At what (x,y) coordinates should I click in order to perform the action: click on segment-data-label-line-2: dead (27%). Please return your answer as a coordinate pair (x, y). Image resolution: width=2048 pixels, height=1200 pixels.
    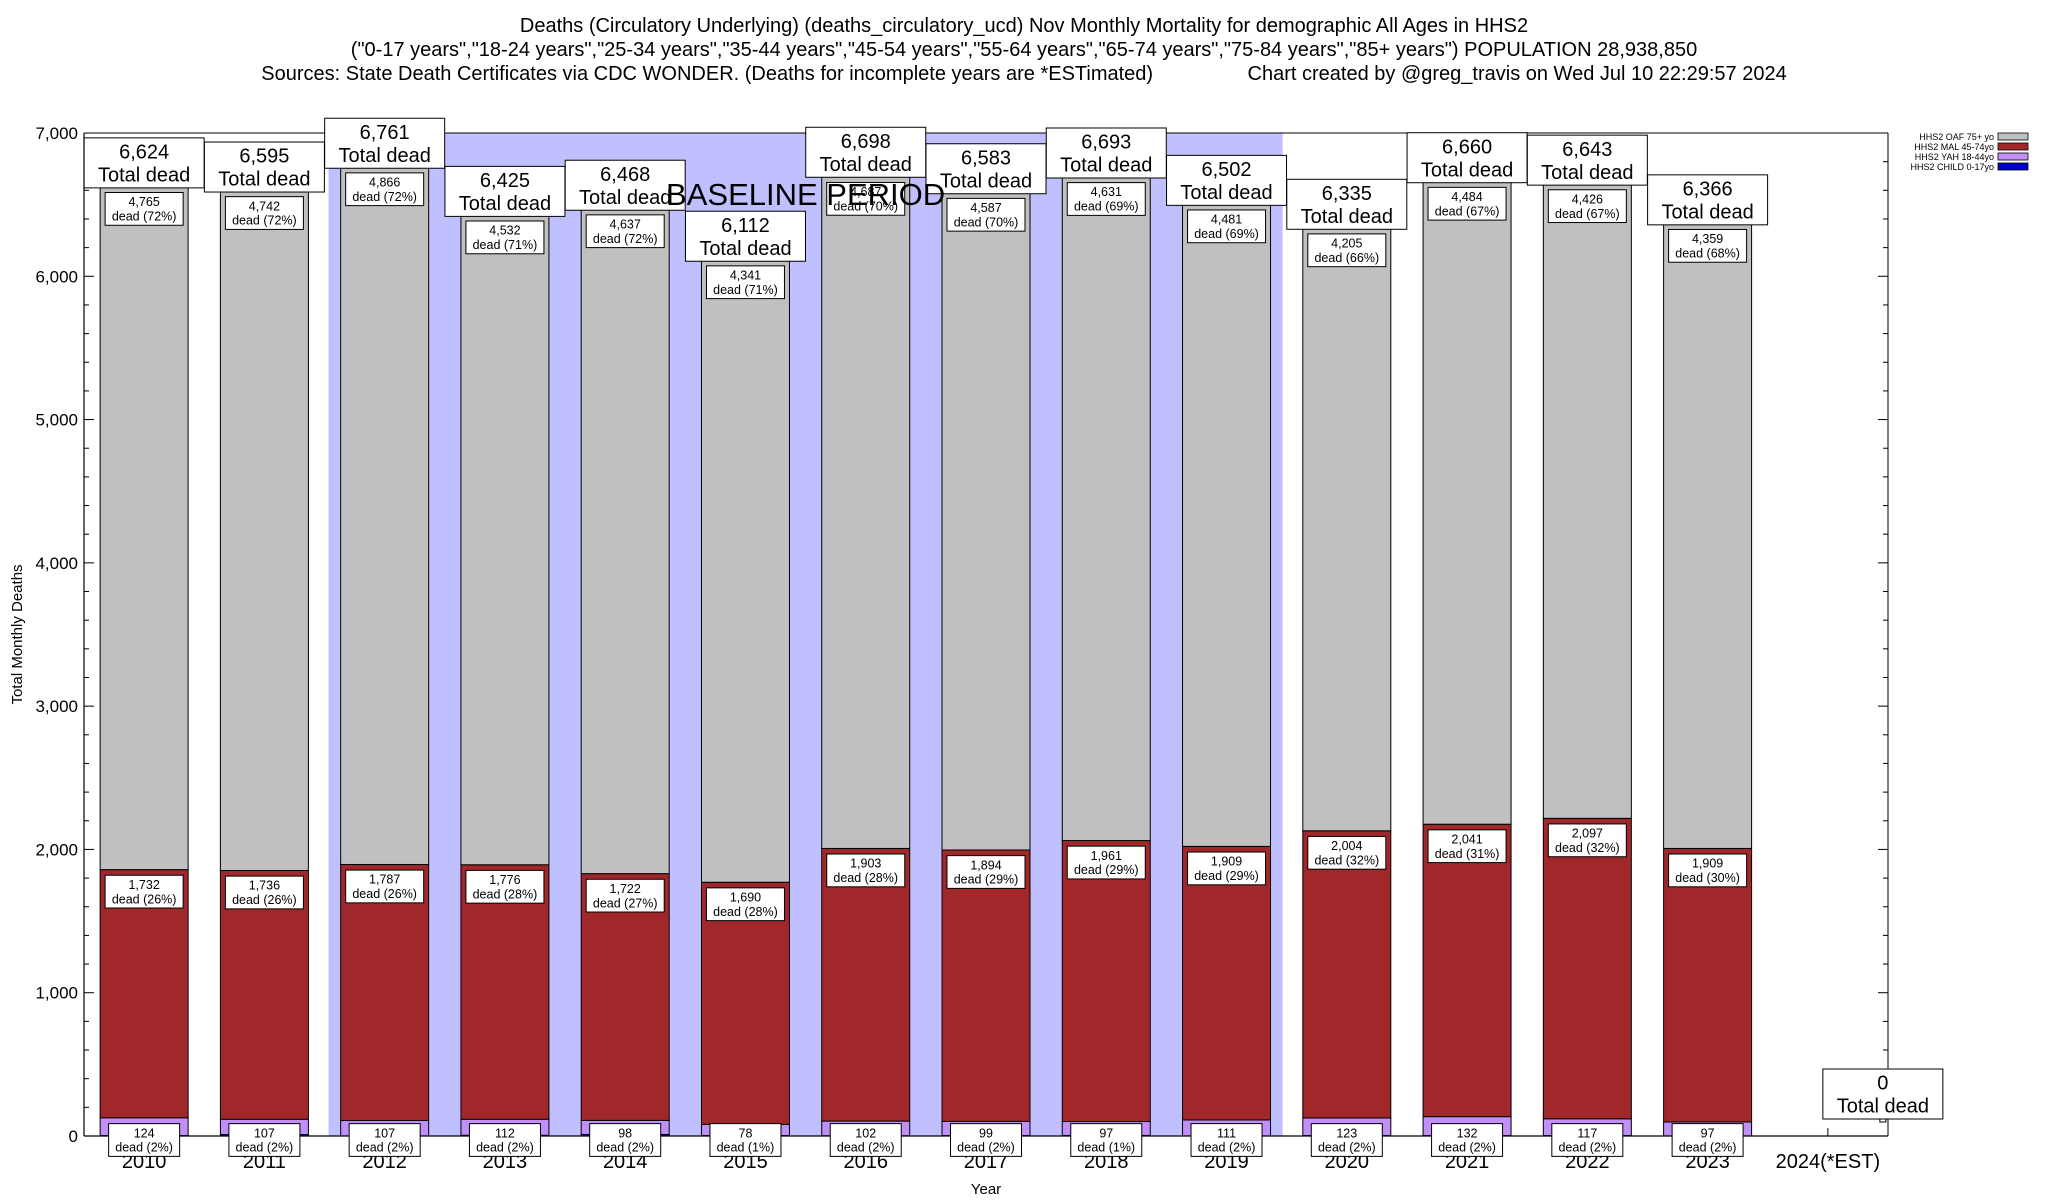
    Looking at the image, I should click on (625, 903).